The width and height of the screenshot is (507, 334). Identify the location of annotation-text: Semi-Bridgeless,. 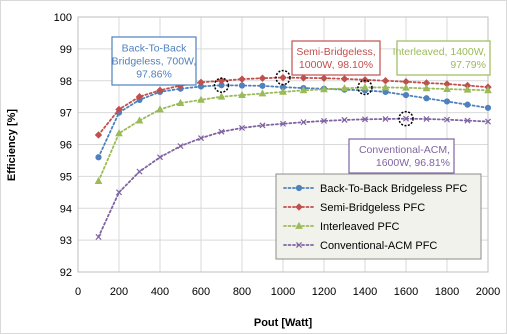
(335, 52).